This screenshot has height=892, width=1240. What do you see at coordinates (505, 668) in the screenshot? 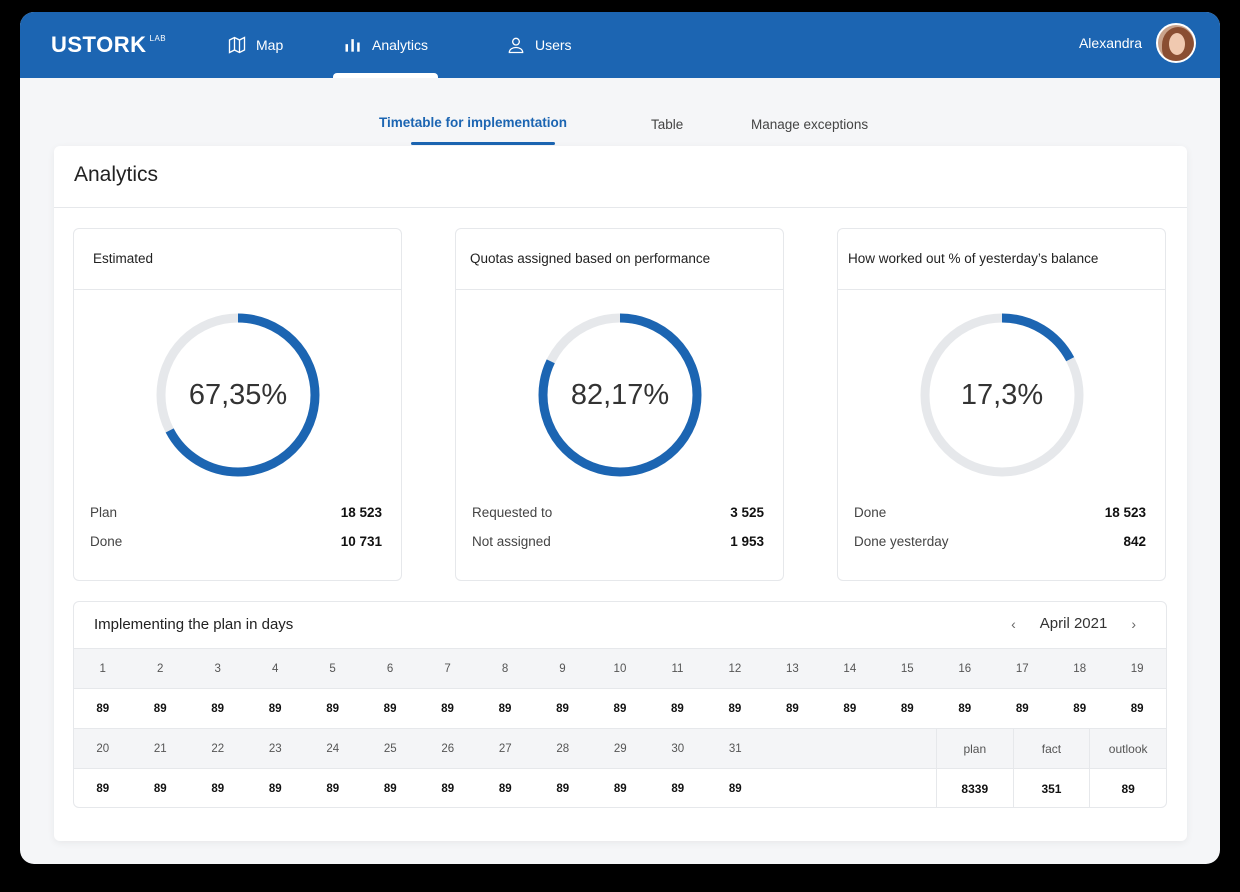
I see `day-number: 8` at bounding box center [505, 668].